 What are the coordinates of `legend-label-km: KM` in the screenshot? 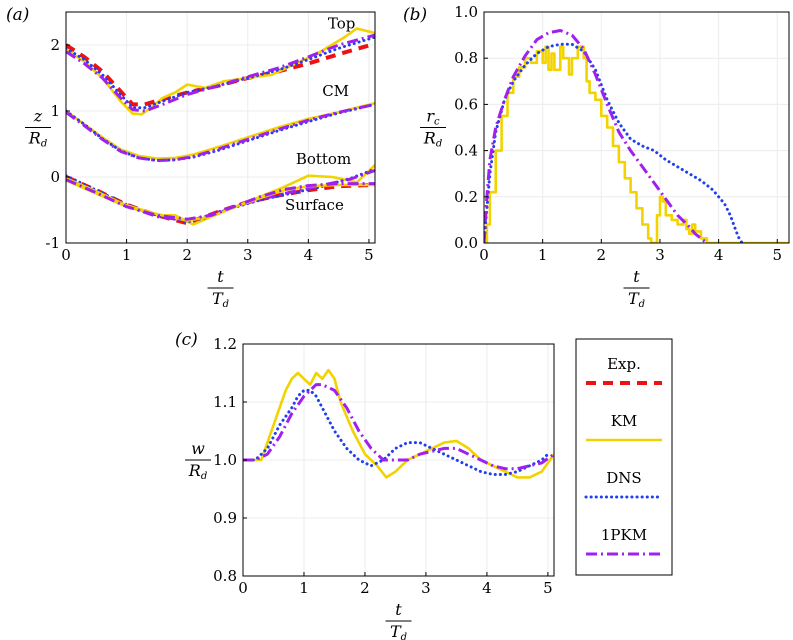 It's located at (624, 421).